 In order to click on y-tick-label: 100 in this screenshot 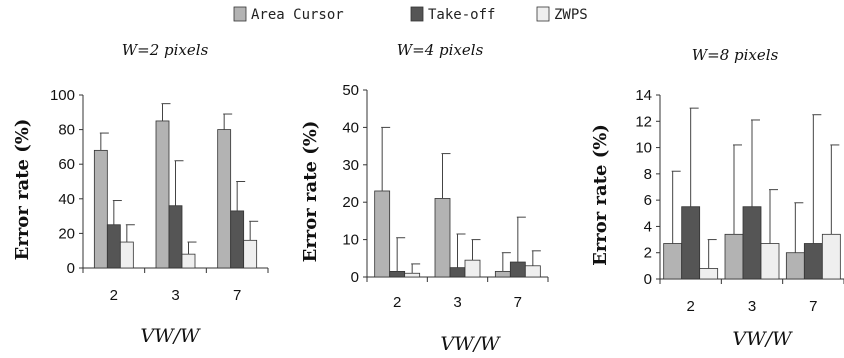, I will do `click(62, 95)`.